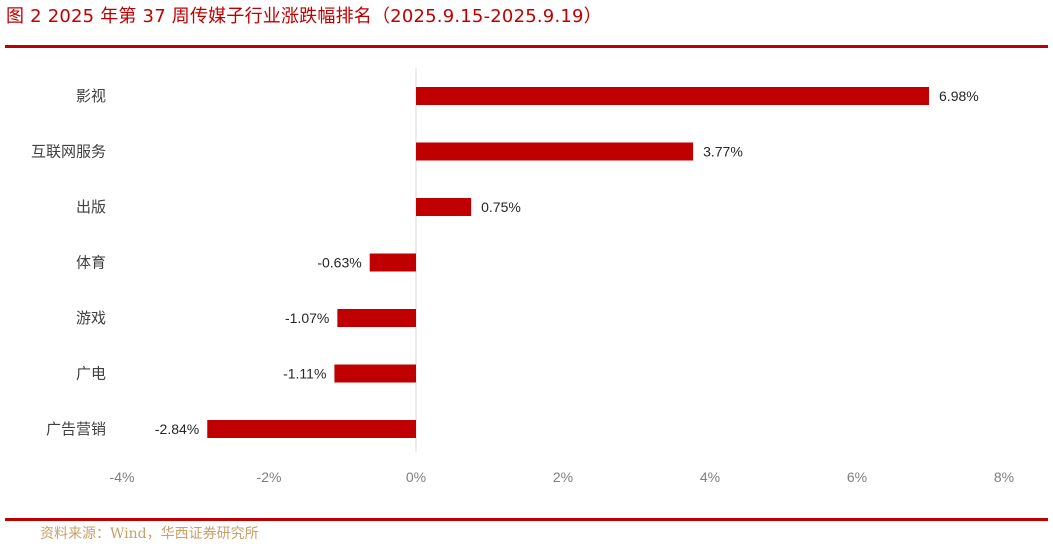  Describe the element at coordinates (710, 477) in the screenshot. I see `x-tick-label: 4%` at that location.